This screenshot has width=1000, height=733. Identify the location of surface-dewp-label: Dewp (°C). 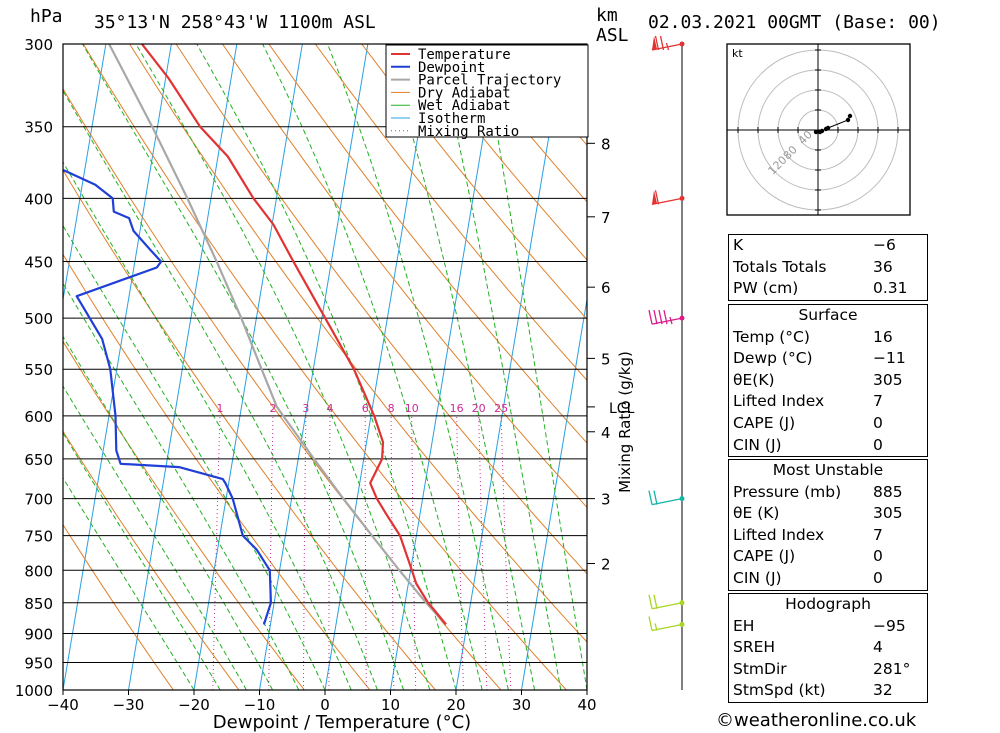
(773, 358).